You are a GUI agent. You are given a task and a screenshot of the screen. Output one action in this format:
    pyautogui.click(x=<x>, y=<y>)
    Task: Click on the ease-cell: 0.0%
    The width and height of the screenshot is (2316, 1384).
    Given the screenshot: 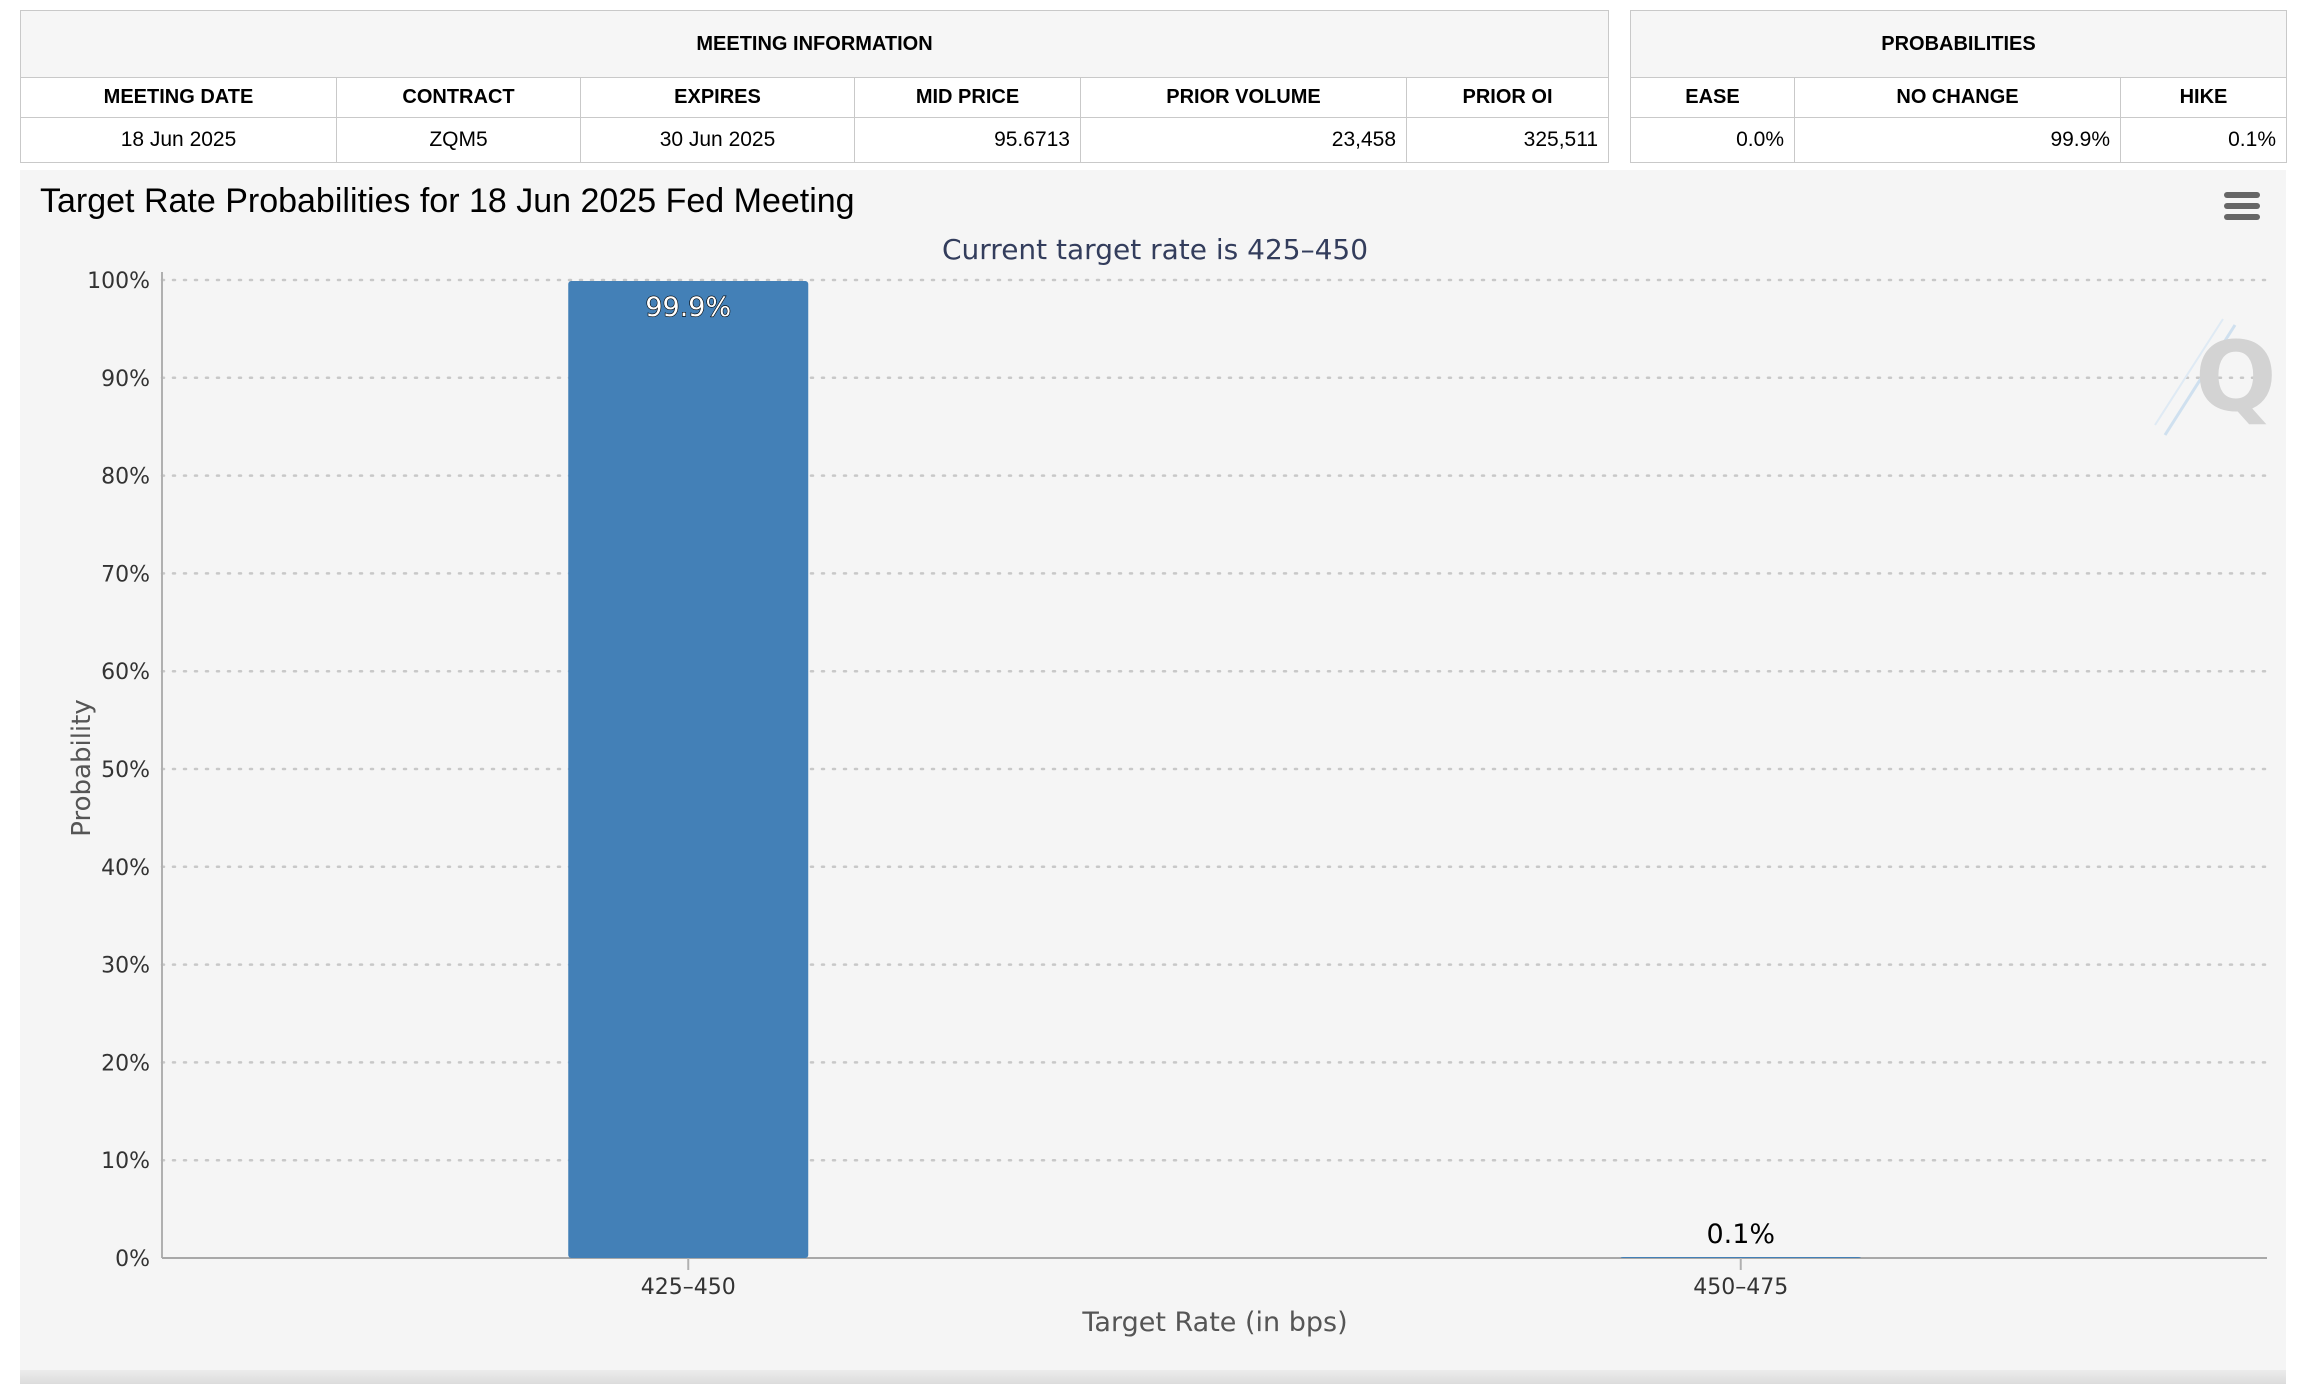 What is the action you would take?
    pyautogui.click(x=1712, y=140)
    